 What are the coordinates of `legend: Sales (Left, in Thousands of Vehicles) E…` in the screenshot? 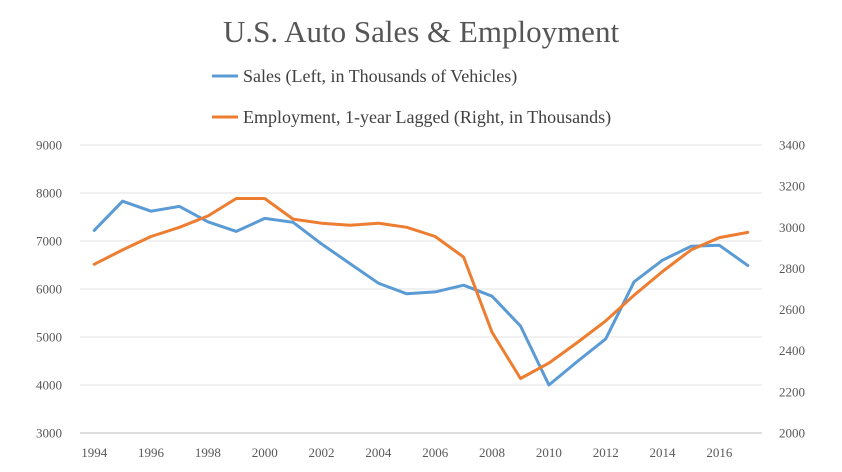 It's located at (411, 97).